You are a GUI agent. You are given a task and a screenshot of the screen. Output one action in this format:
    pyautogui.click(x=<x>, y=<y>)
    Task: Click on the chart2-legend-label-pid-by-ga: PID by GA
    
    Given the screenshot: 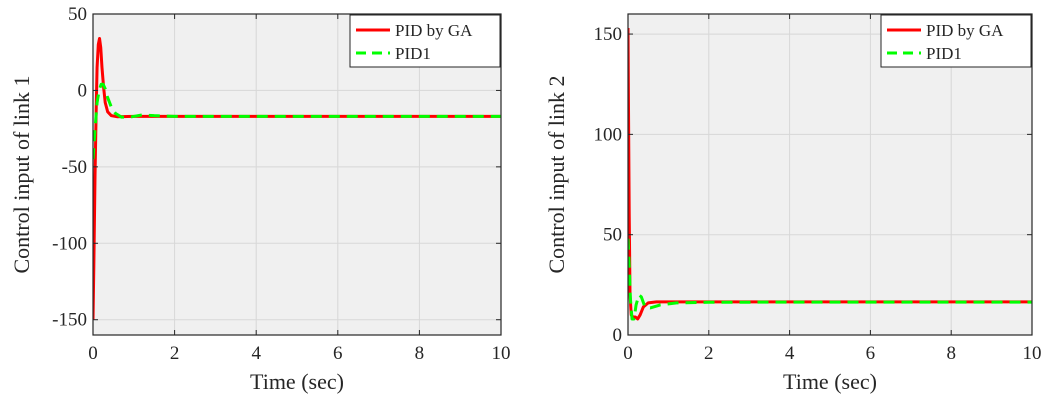 What is the action you would take?
    pyautogui.click(x=965, y=30)
    